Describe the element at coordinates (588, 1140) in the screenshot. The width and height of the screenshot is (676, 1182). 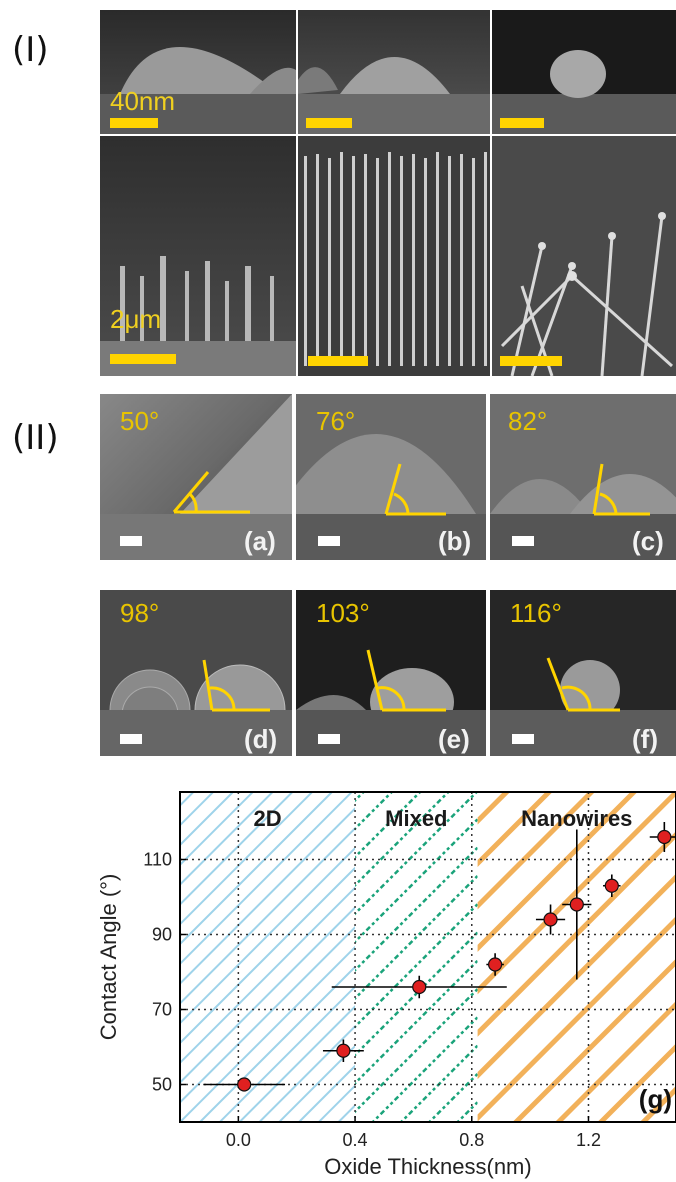
I see `x-tick-label: 1.2` at that location.